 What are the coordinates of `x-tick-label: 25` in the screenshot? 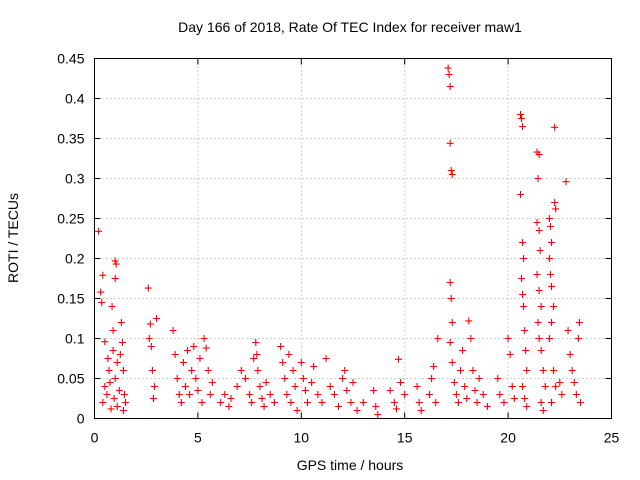 It's located at (612, 438).